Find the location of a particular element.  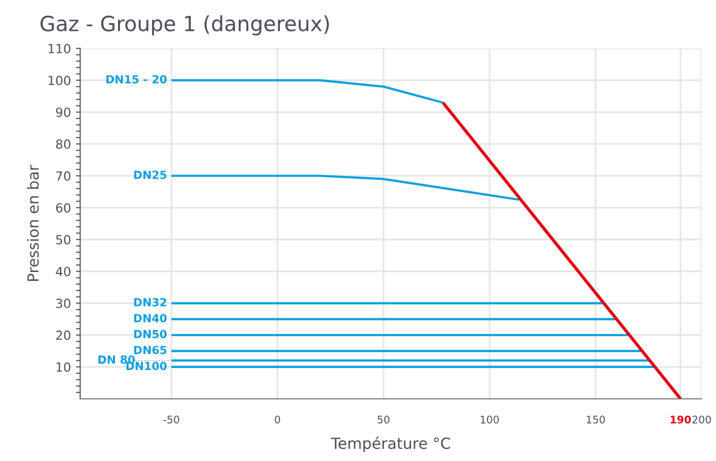

series-label: DN15 - 20 is located at coordinates (136, 79).